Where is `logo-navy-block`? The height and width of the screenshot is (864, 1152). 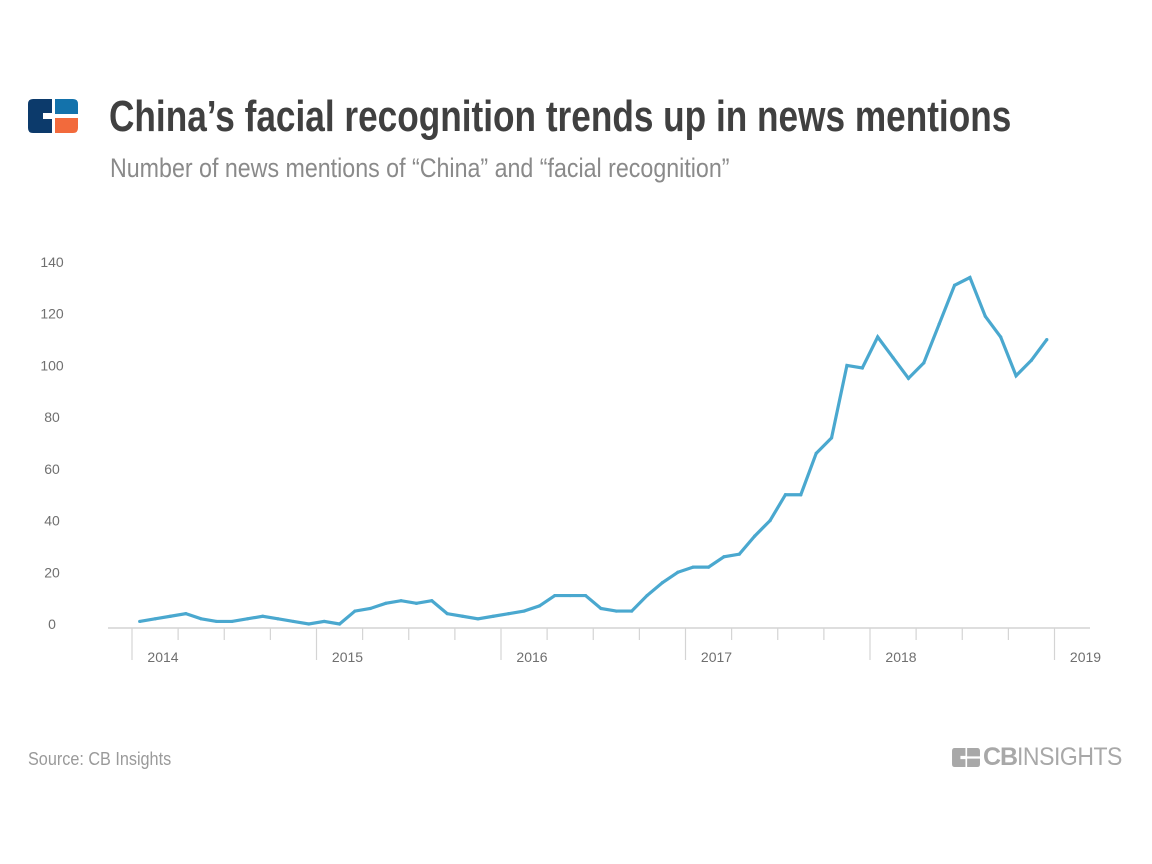
logo-navy-block is located at coordinates (40, 116).